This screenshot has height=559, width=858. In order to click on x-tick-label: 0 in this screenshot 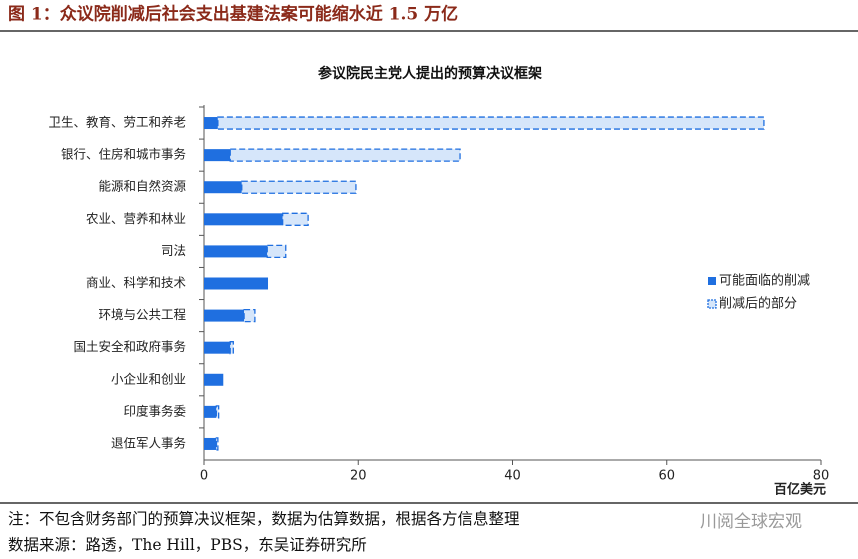, I will do `click(204, 476)`.